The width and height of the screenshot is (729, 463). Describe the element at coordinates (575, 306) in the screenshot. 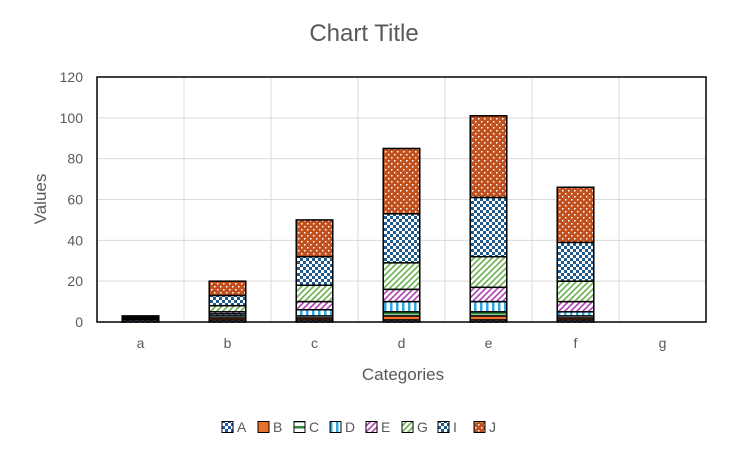

I see `bar-segment-f-E` at that location.